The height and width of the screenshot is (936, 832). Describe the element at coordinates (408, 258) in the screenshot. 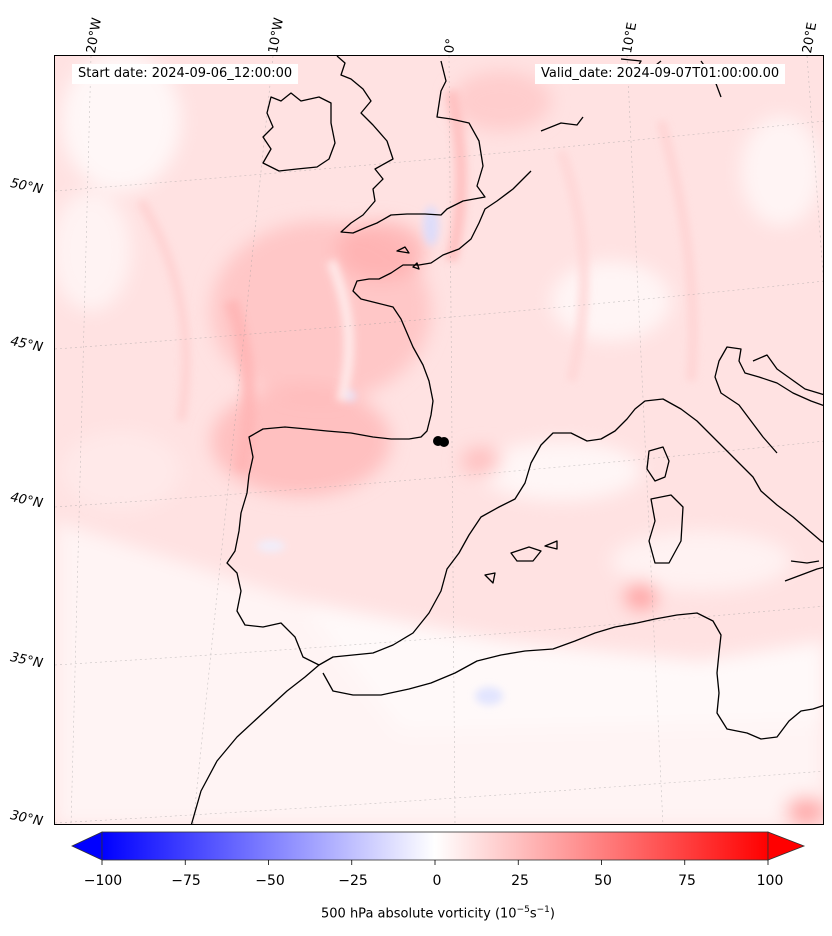

I see `channel-islands` at that location.